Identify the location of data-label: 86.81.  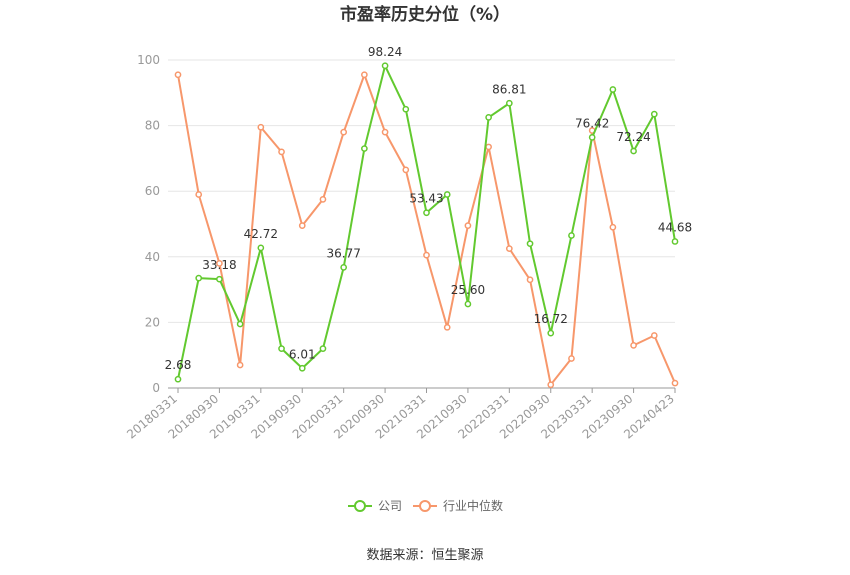
(509, 89).